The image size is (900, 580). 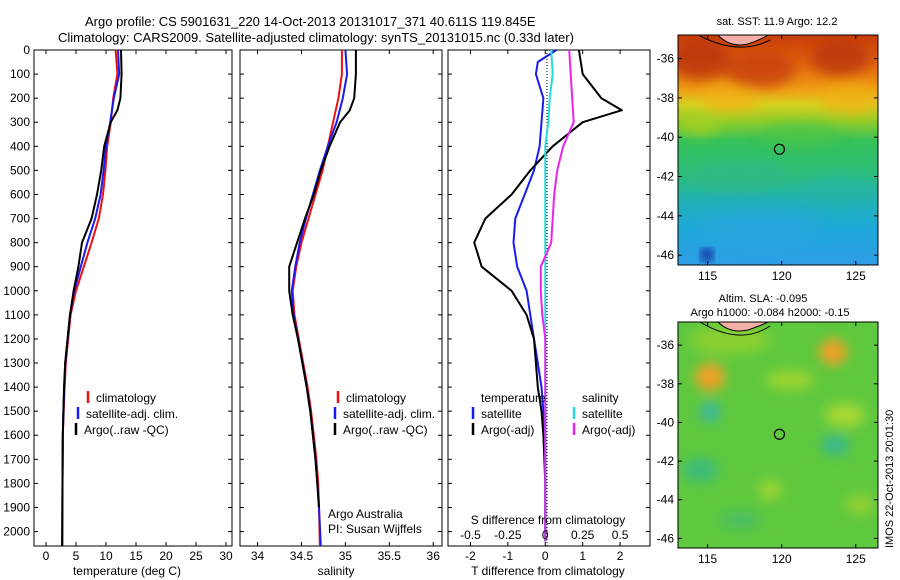 I want to click on legend-label-argo-sal: Argo(-adj), so click(x=608, y=430).